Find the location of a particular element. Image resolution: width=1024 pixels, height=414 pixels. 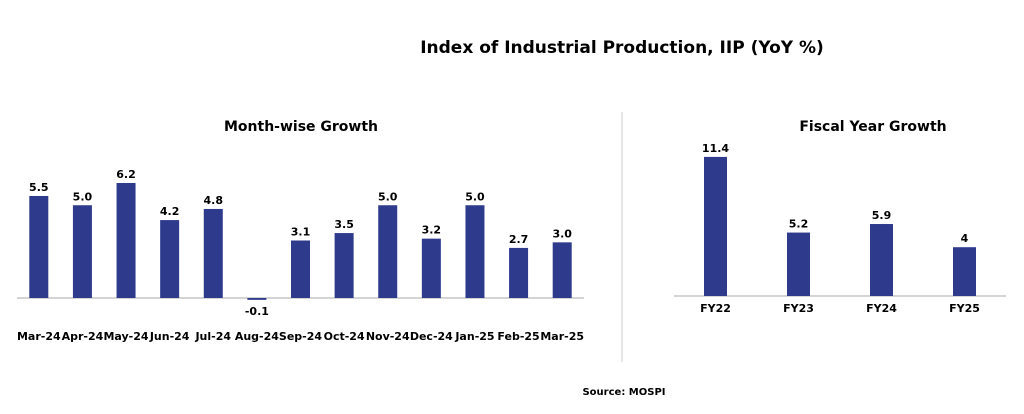

month-chart-title: Month-wise Growth is located at coordinates (301, 127).